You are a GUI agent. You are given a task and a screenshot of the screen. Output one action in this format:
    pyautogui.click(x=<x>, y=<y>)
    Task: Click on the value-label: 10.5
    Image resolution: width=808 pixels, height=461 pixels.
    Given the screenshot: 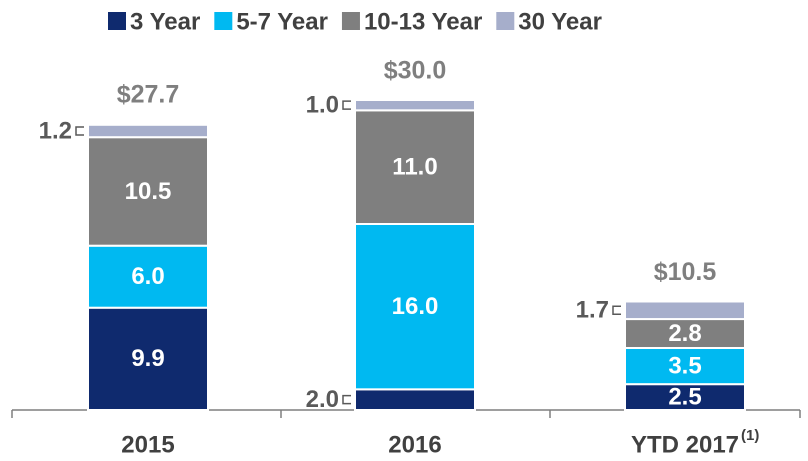 What is the action you would take?
    pyautogui.click(x=148, y=191)
    